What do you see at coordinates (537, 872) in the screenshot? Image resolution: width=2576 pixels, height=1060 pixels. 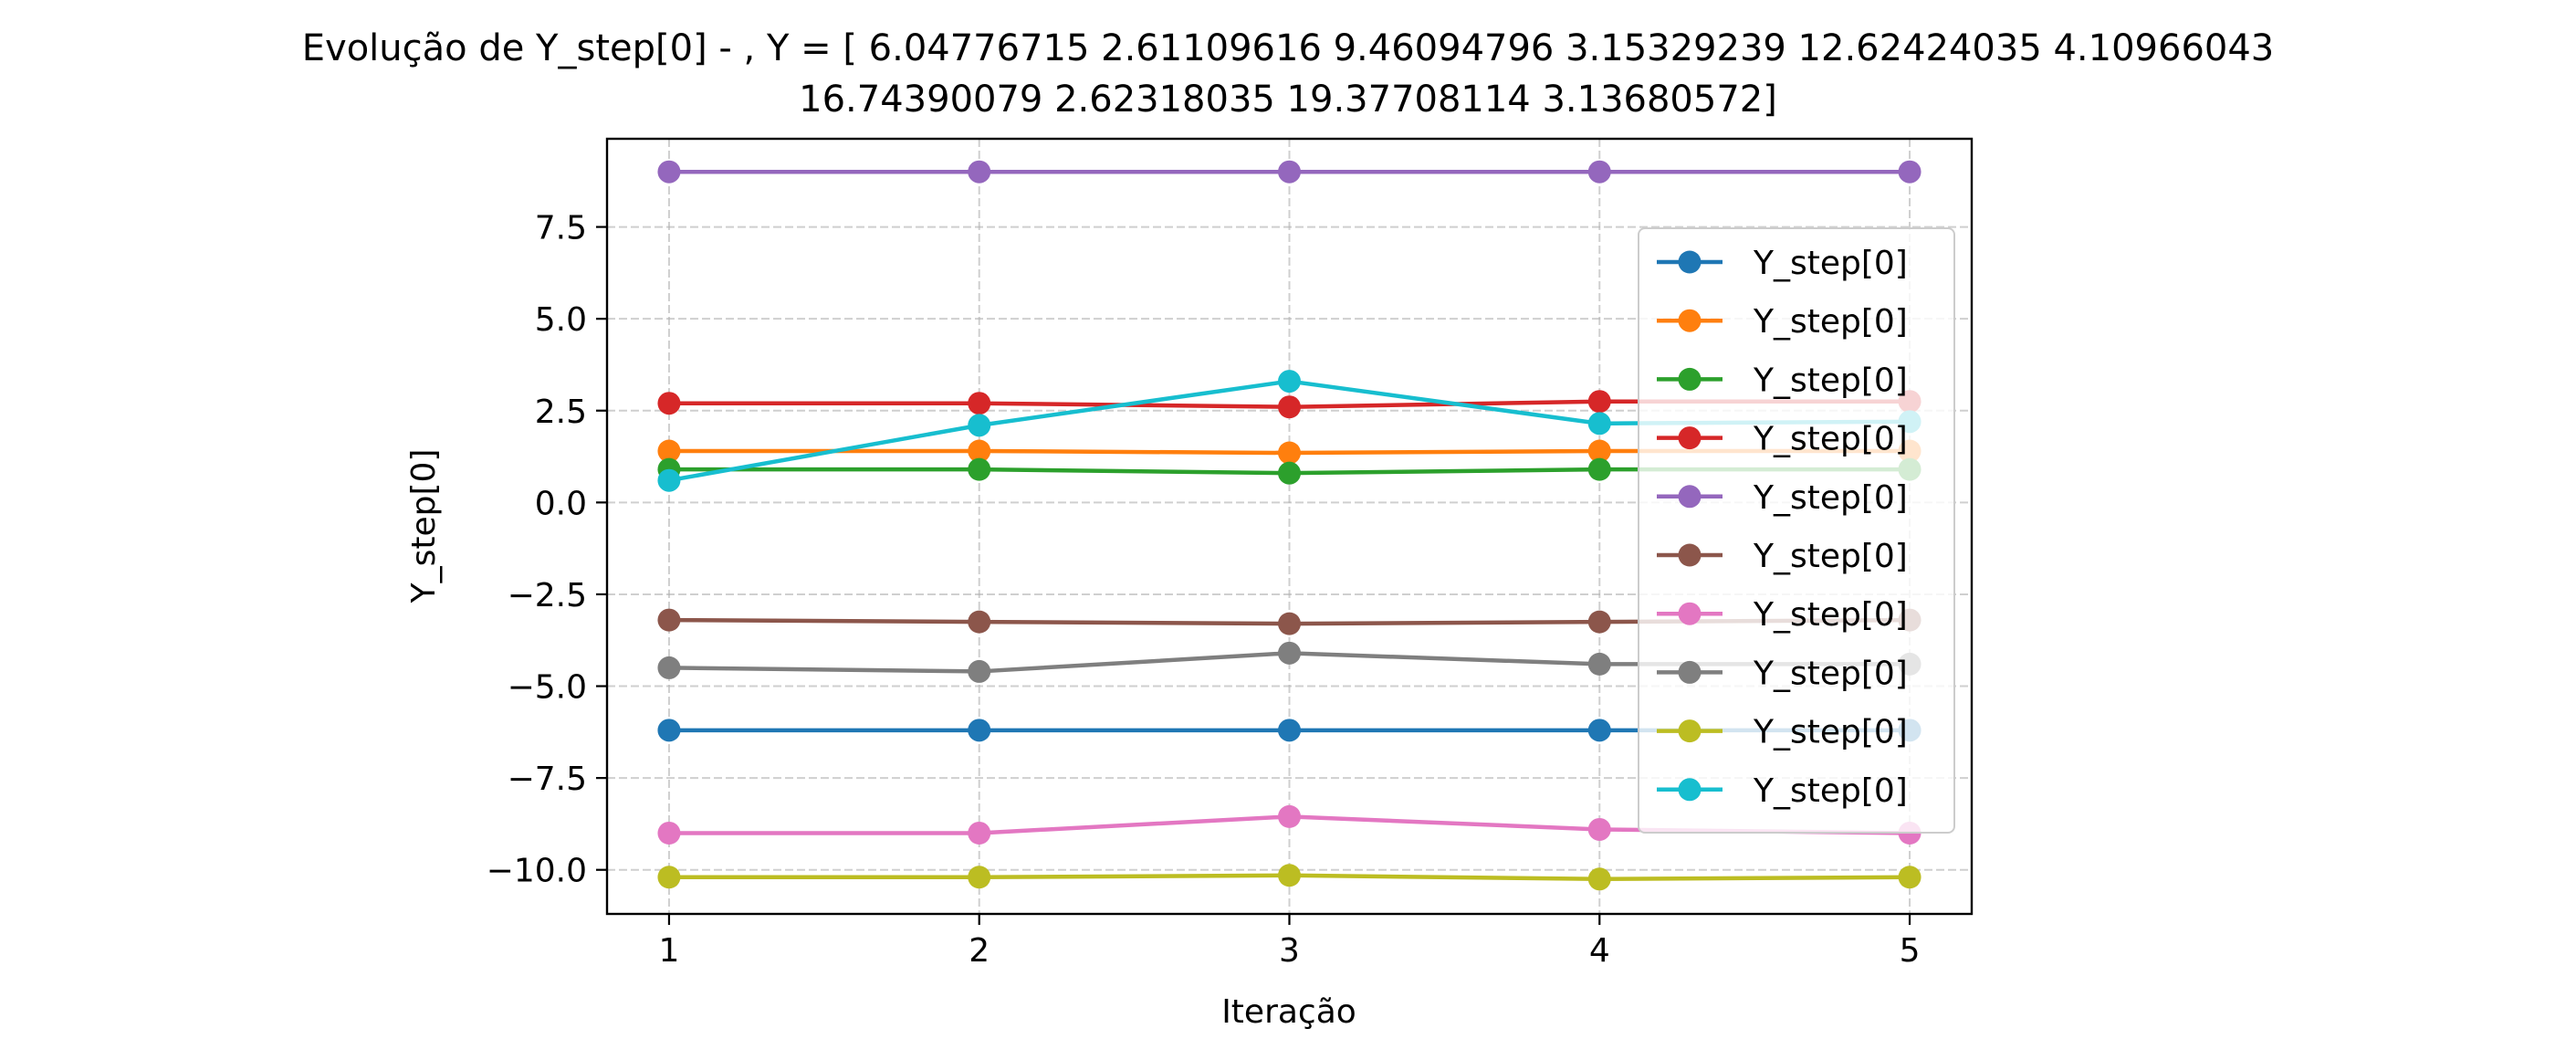 I see `y-tick-label: −10.0` at bounding box center [537, 872].